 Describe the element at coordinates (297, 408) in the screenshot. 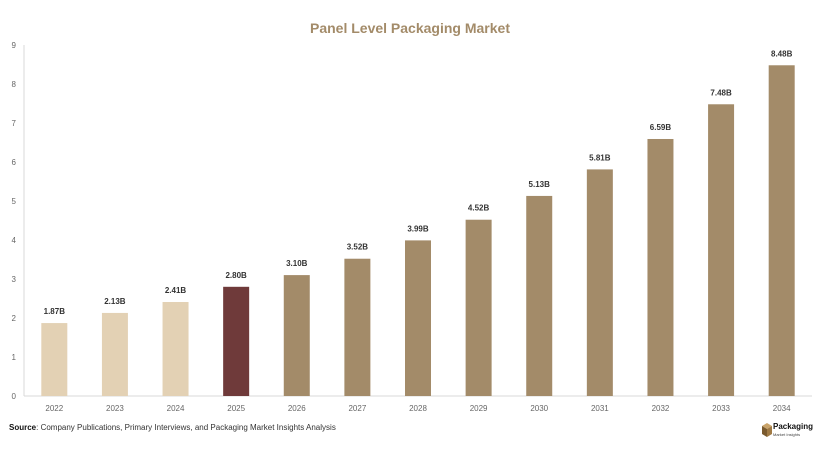

I see `x-tick-label: 2026` at that location.